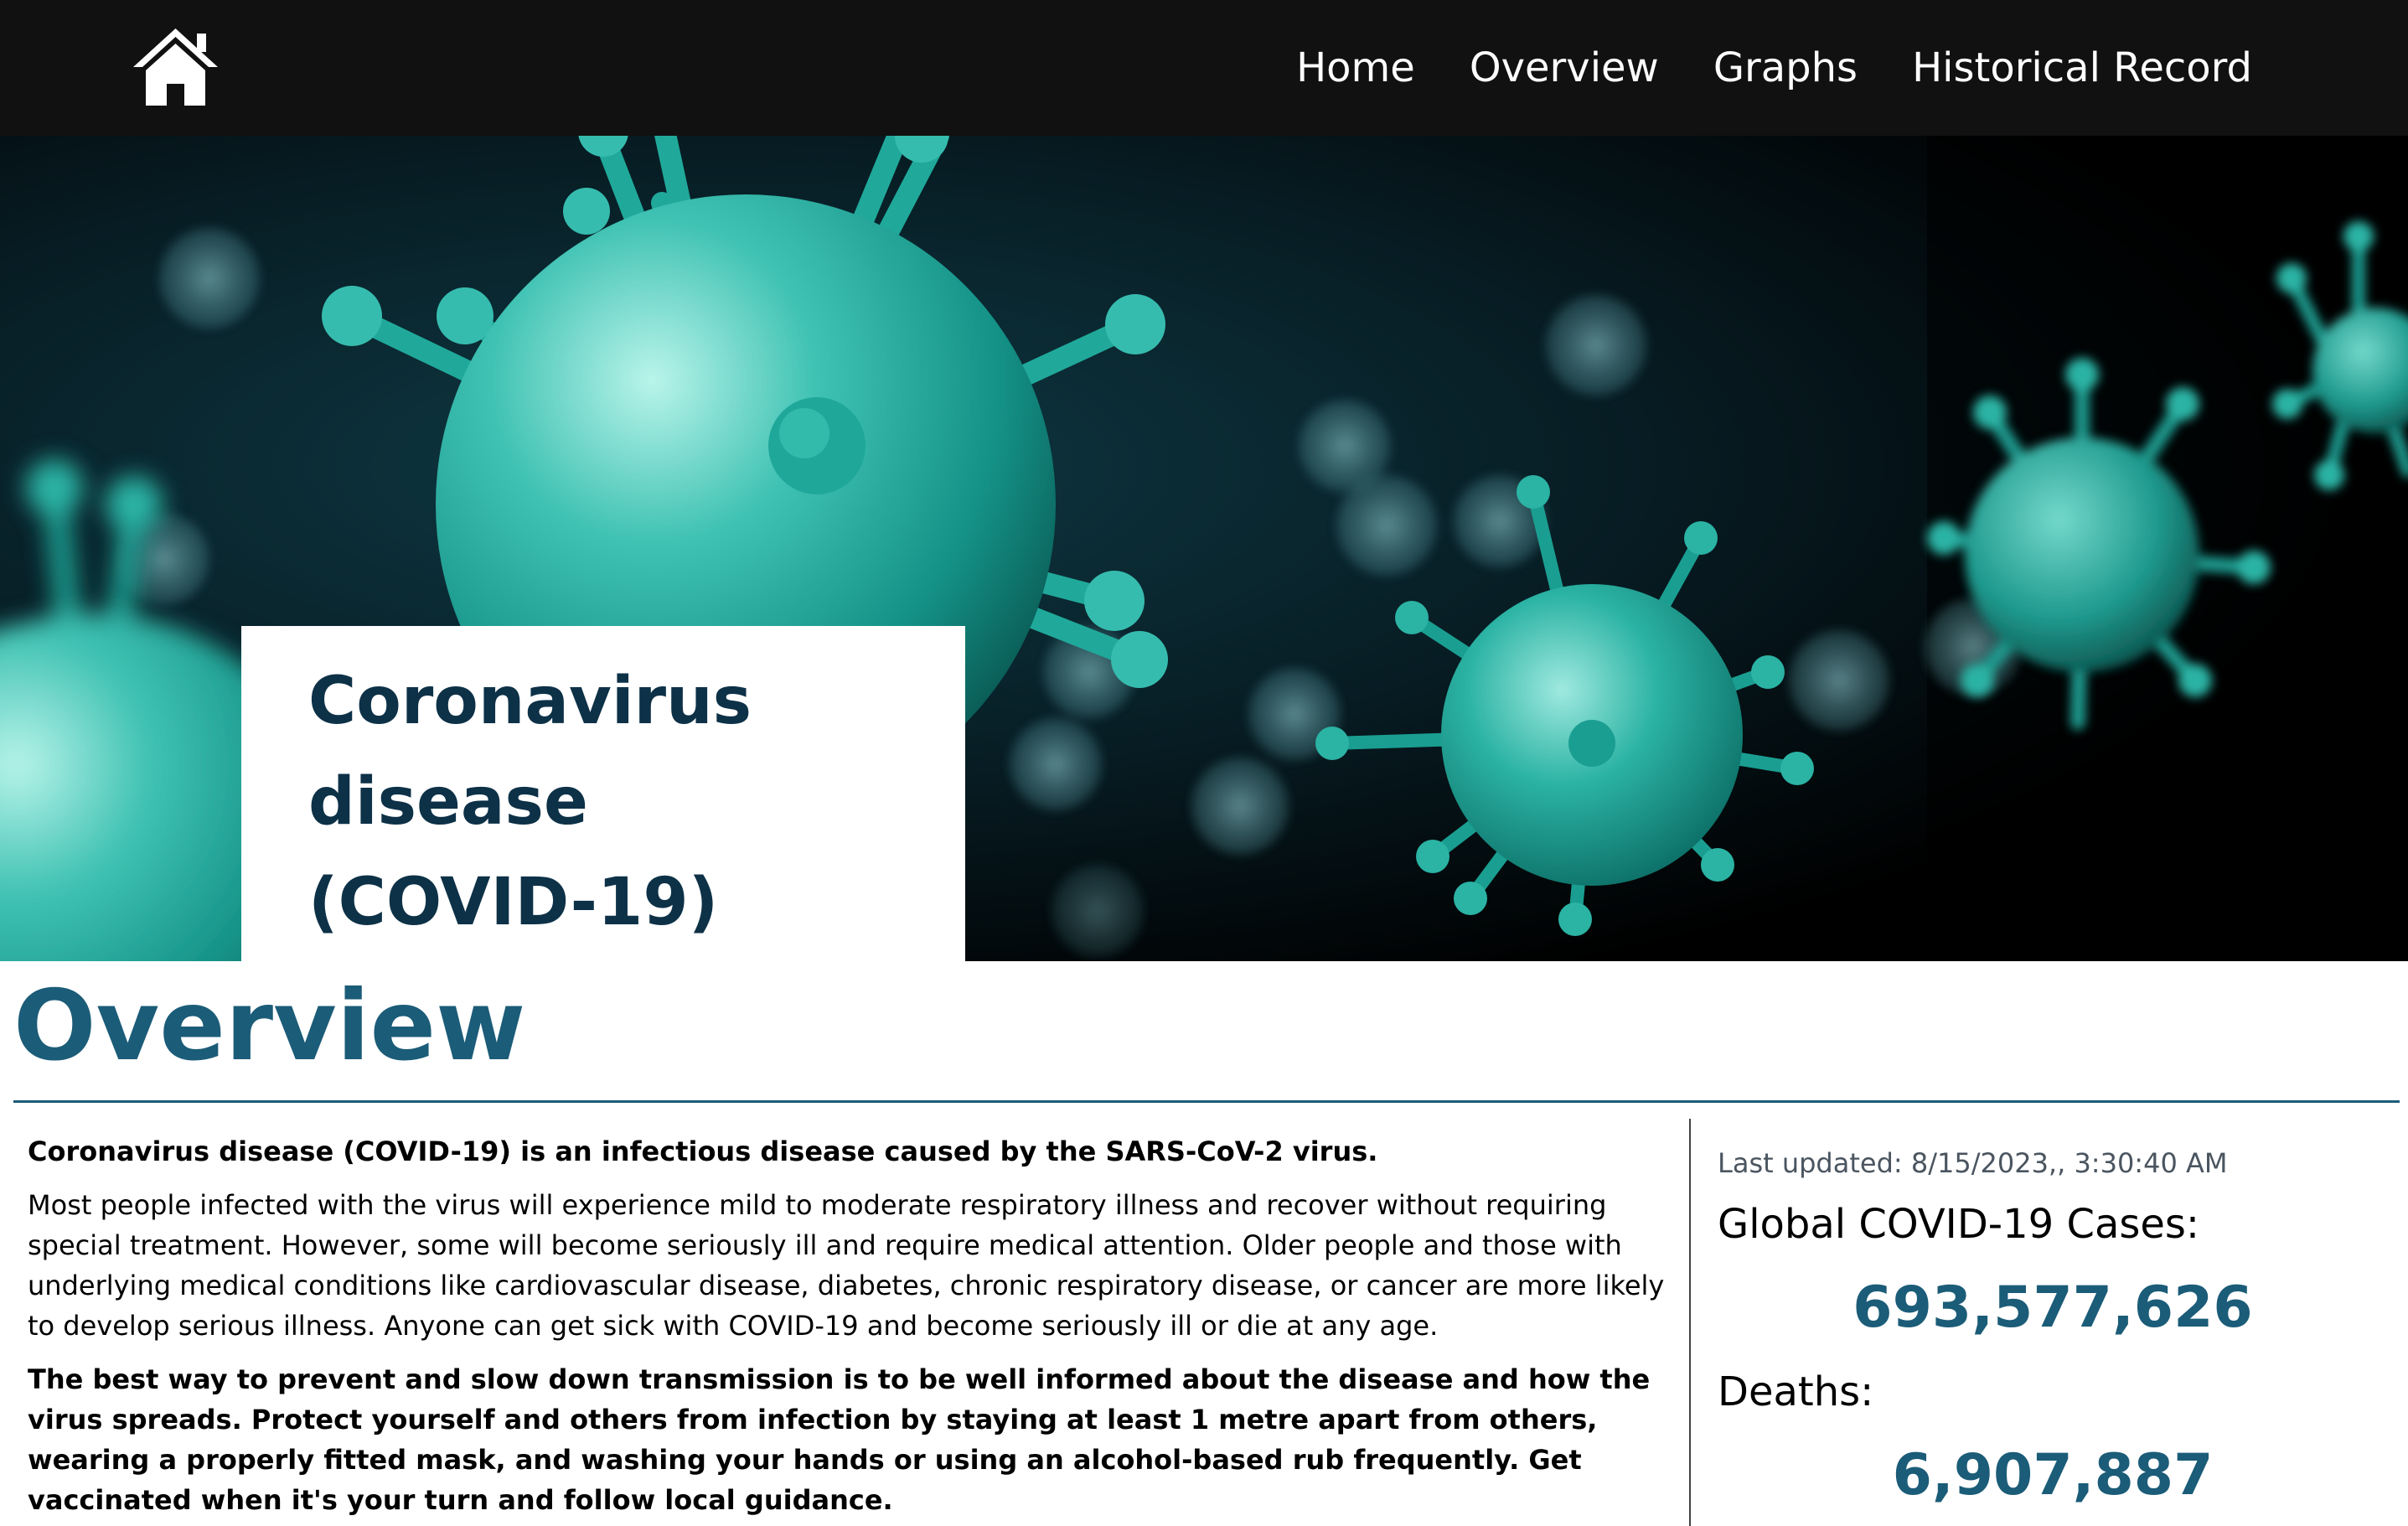 The height and width of the screenshot is (1526, 2408). I want to click on nav-historical-record-link: Historical Record, so click(2082, 67).